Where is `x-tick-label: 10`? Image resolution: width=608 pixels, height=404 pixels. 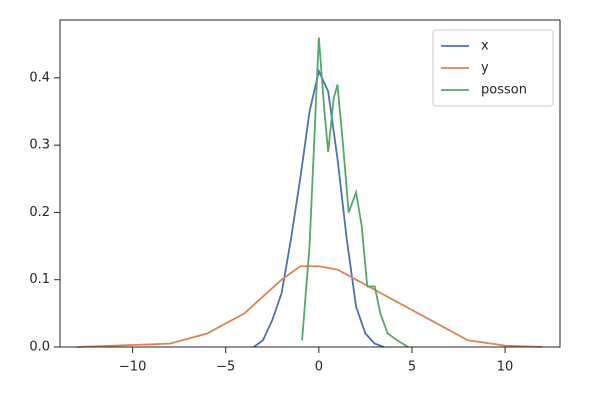 x-tick-label: 10 is located at coordinates (505, 367).